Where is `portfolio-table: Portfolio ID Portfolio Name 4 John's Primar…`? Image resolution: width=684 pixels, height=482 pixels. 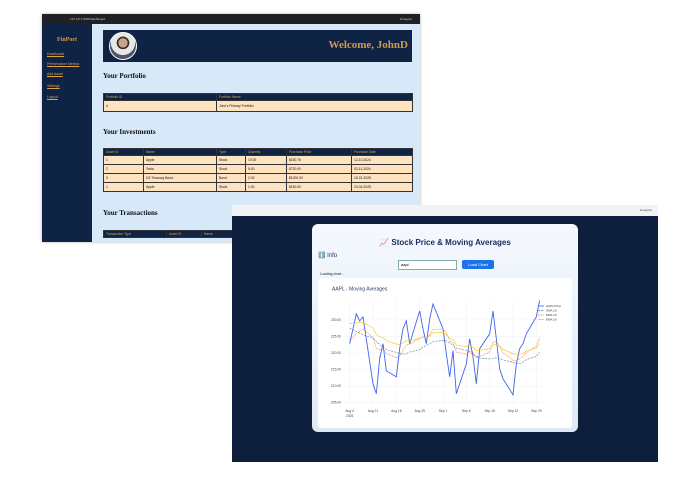 portfolio-table: Portfolio ID Portfolio Name 4 John's Primar… is located at coordinates (258, 102).